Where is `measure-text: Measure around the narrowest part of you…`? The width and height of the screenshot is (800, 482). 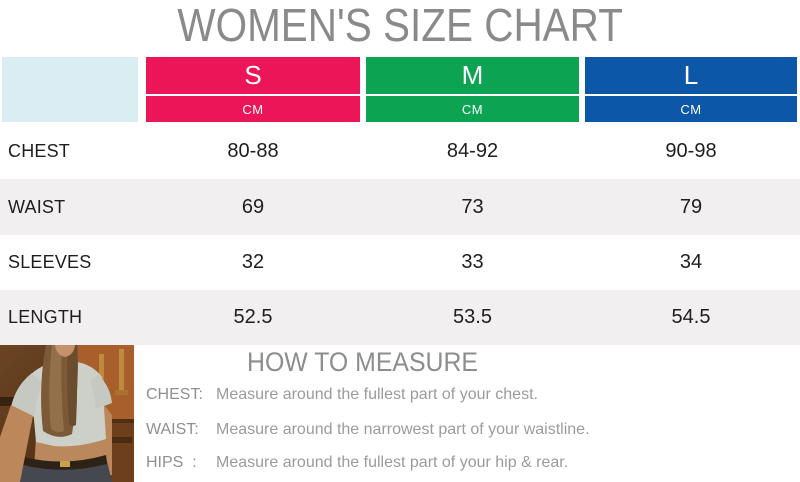 measure-text: Measure around the narrowest part of you… is located at coordinates (403, 429).